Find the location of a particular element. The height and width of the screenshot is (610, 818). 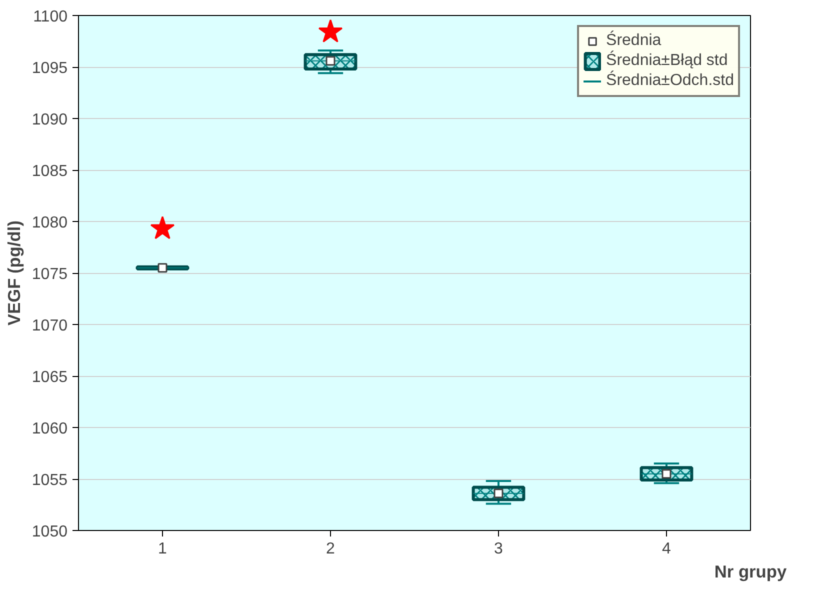

x-tick-label: 2 is located at coordinates (331, 549).